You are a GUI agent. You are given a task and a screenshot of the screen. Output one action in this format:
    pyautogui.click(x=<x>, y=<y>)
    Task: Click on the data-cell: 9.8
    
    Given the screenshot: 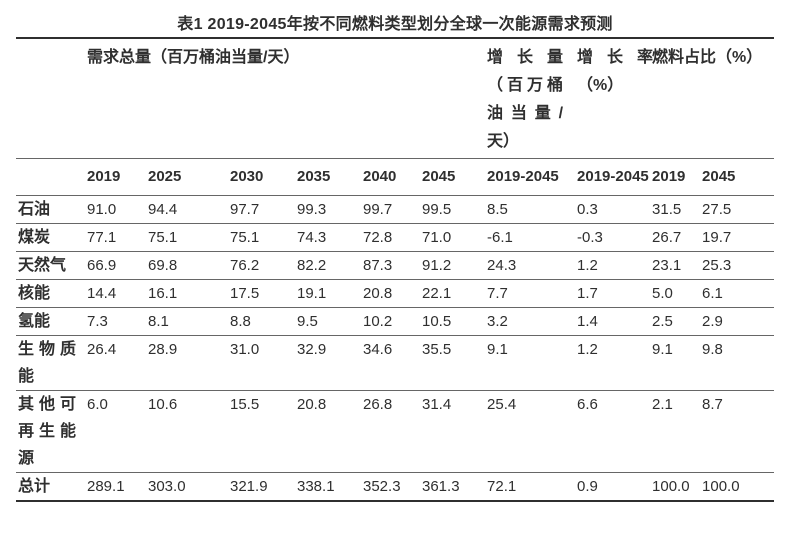 What is the action you would take?
    pyautogui.click(x=738, y=363)
    